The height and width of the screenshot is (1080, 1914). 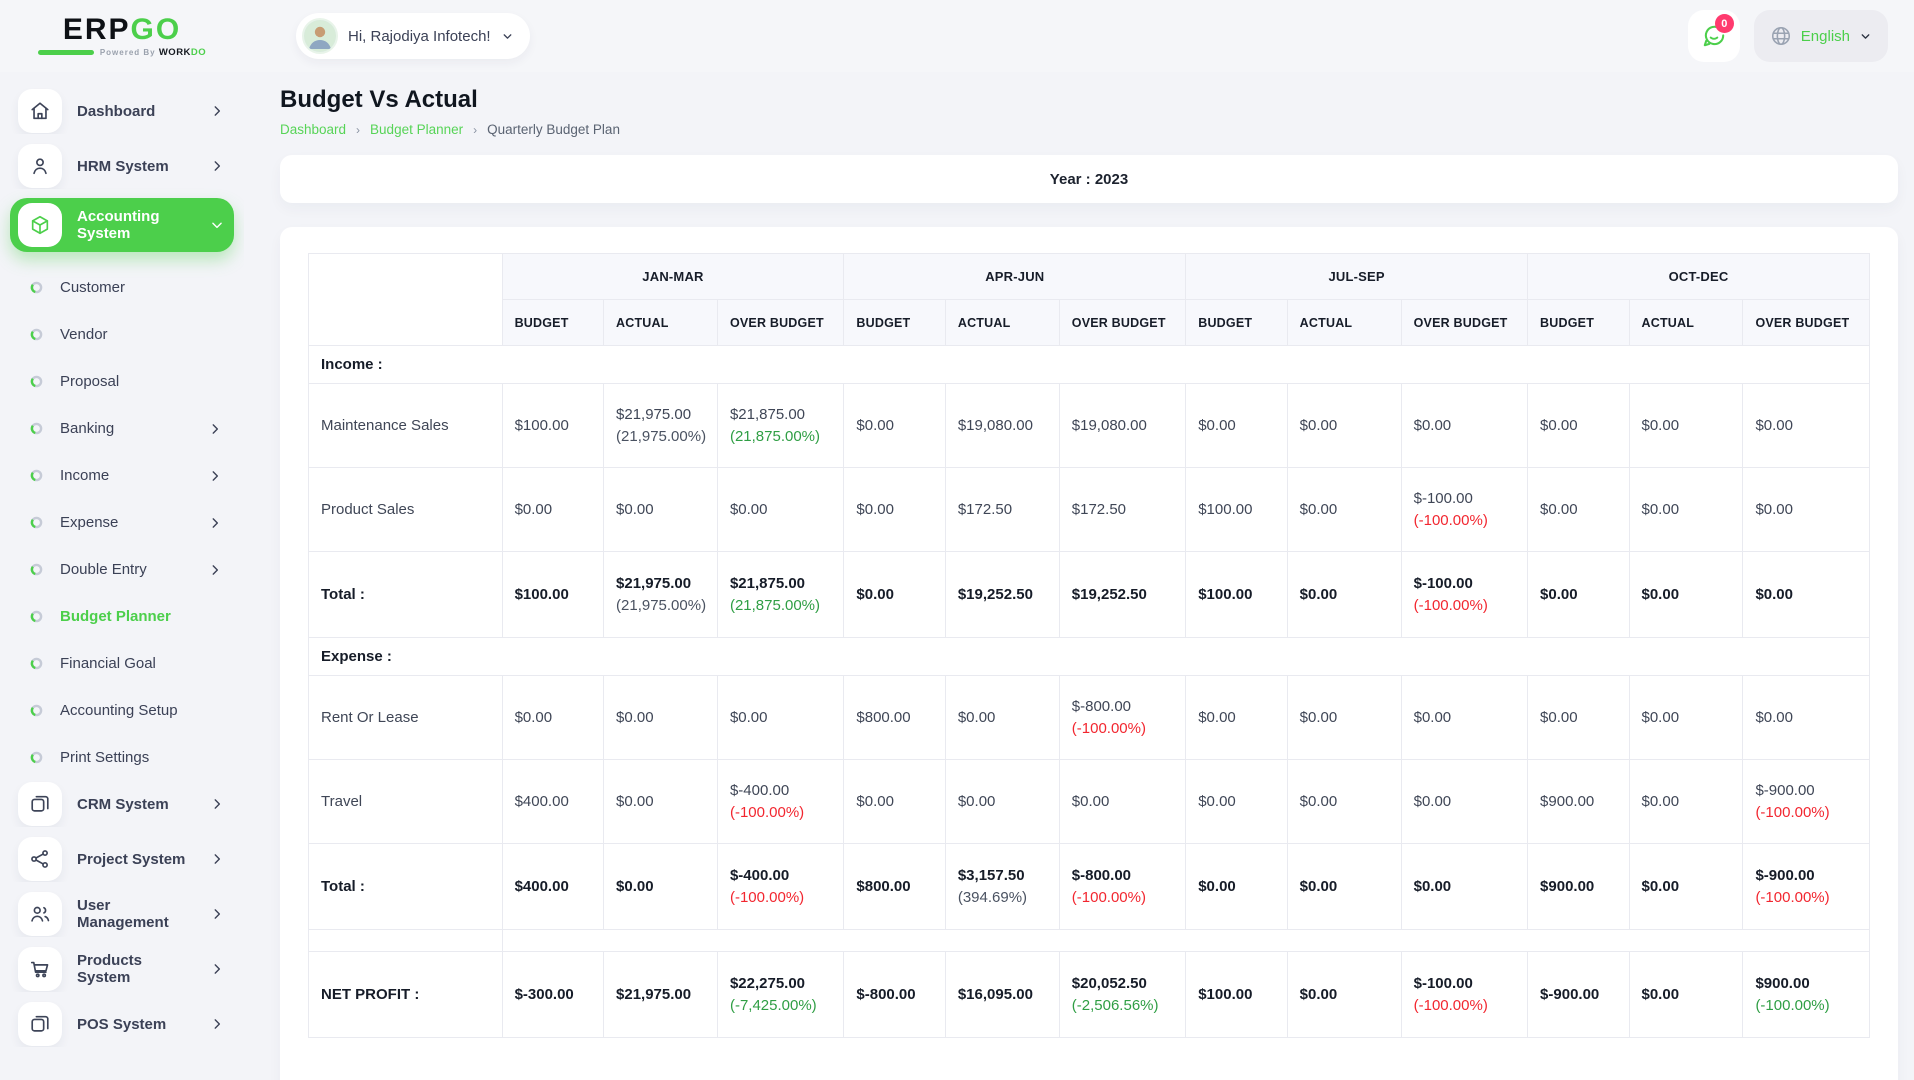 What do you see at coordinates (405, 801) in the screenshot?
I see `row-label: Travel` at bounding box center [405, 801].